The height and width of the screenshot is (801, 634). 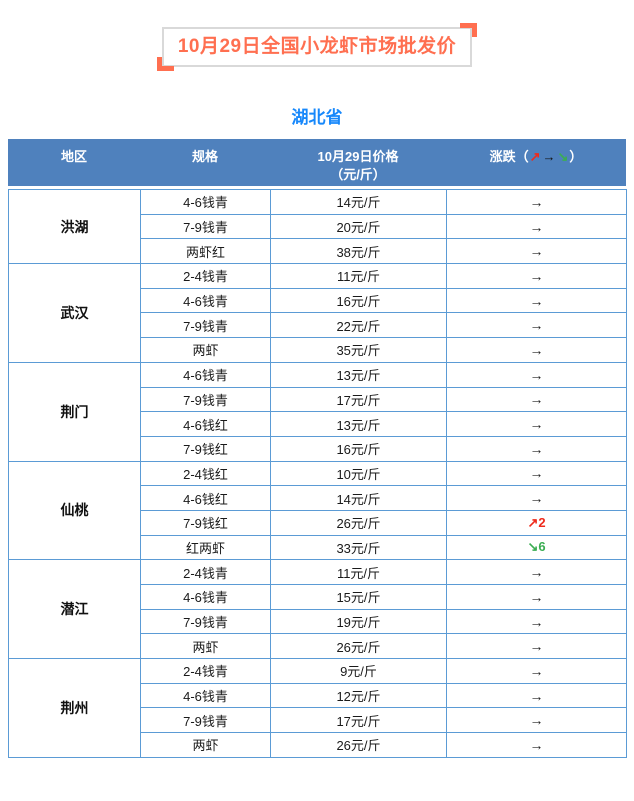 I want to click on title-wrap: 10月29日全国小龙虾市场批发价, so click(x=317, y=35).